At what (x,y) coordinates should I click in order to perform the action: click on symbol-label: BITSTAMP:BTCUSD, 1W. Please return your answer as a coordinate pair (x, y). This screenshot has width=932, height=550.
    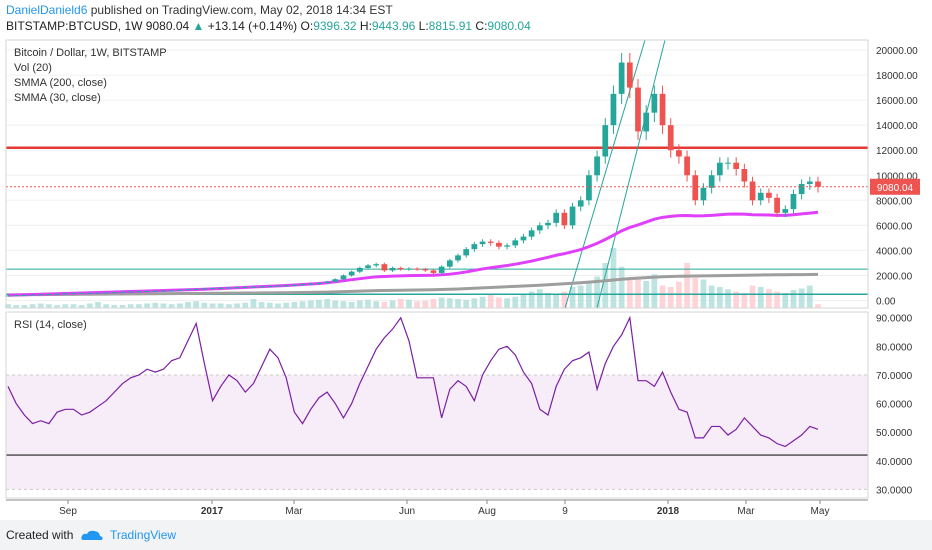
    Looking at the image, I should click on (74, 26).